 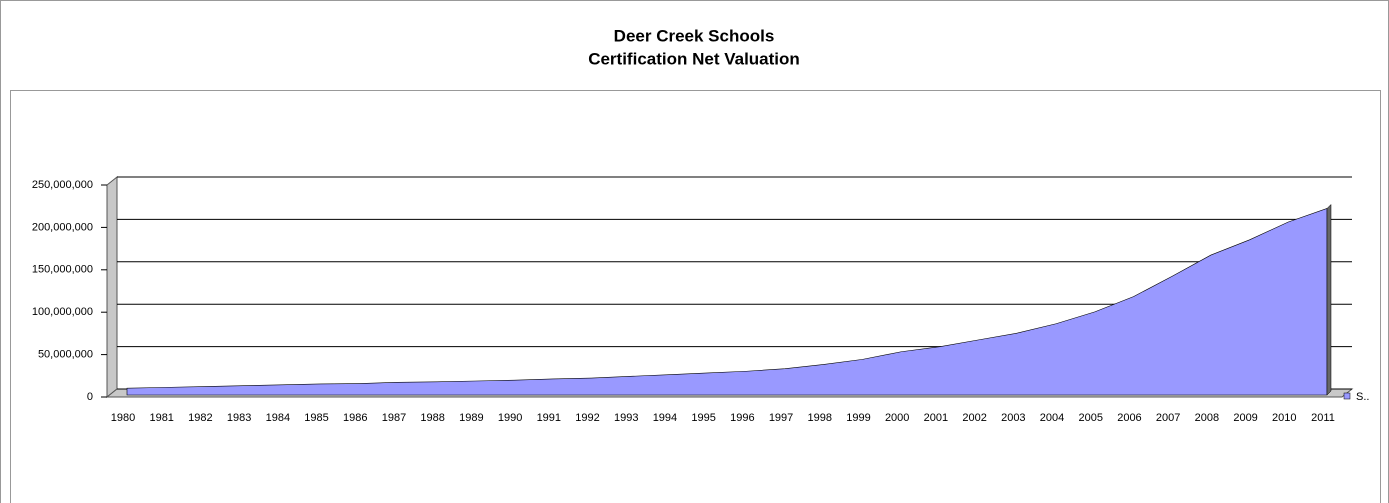 I want to click on chart-title: Deer Creek Schools, so click(x=694, y=35).